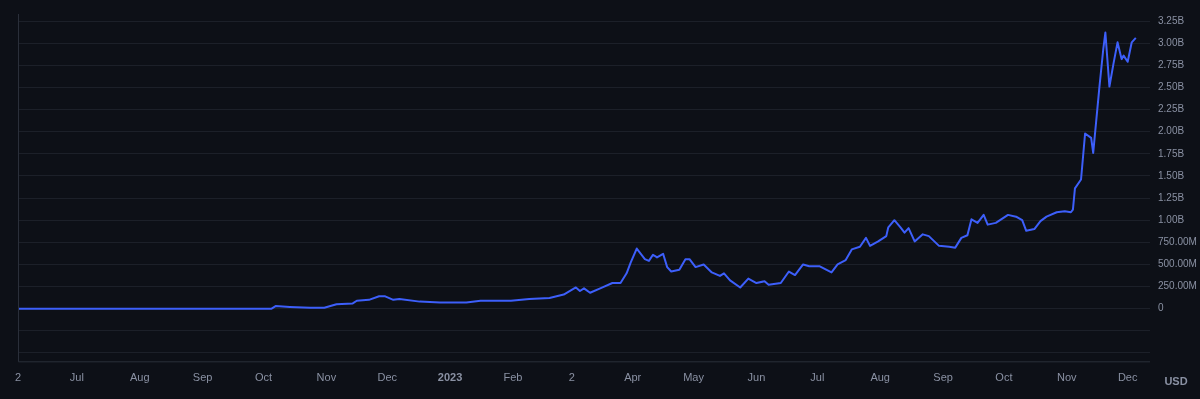  Describe the element at coordinates (1177, 264) in the screenshot. I see `y-tick-label: 500.00M` at that location.